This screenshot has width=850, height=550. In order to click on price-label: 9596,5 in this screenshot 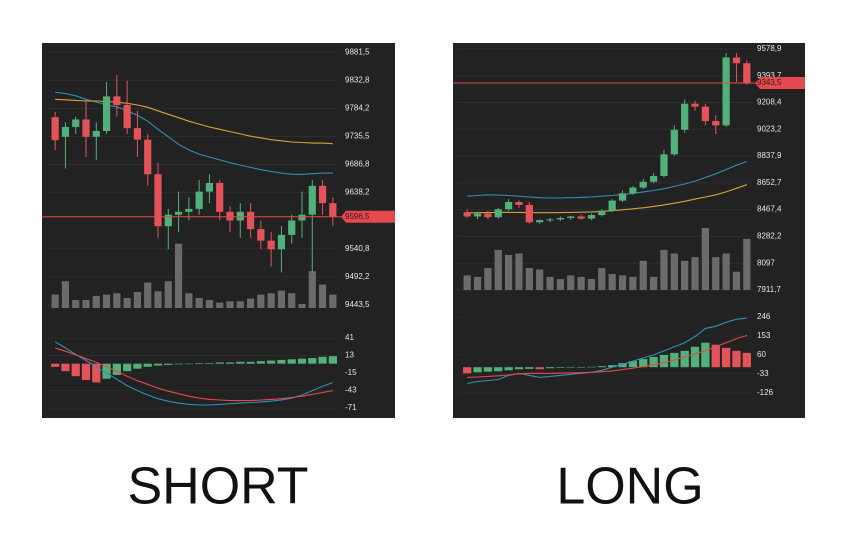, I will do `click(357, 216)`.